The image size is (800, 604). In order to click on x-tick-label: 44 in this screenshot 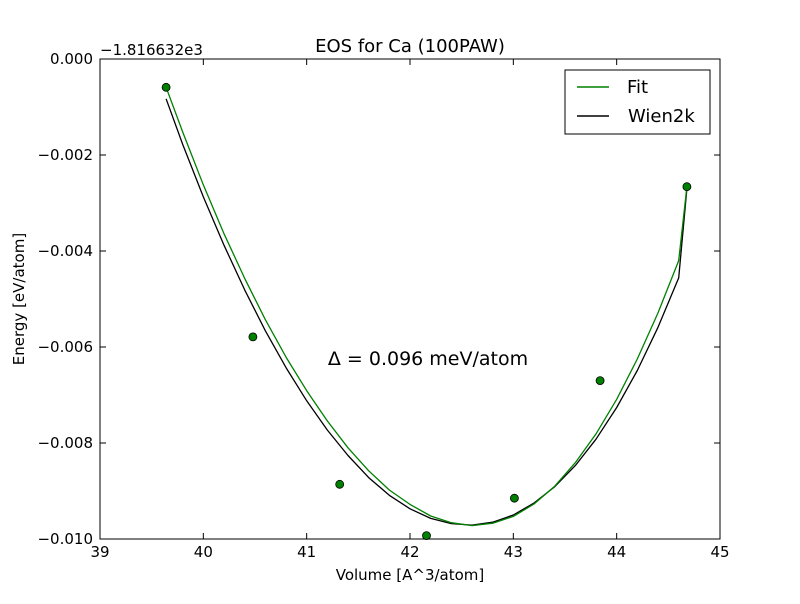, I will do `click(616, 552)`.